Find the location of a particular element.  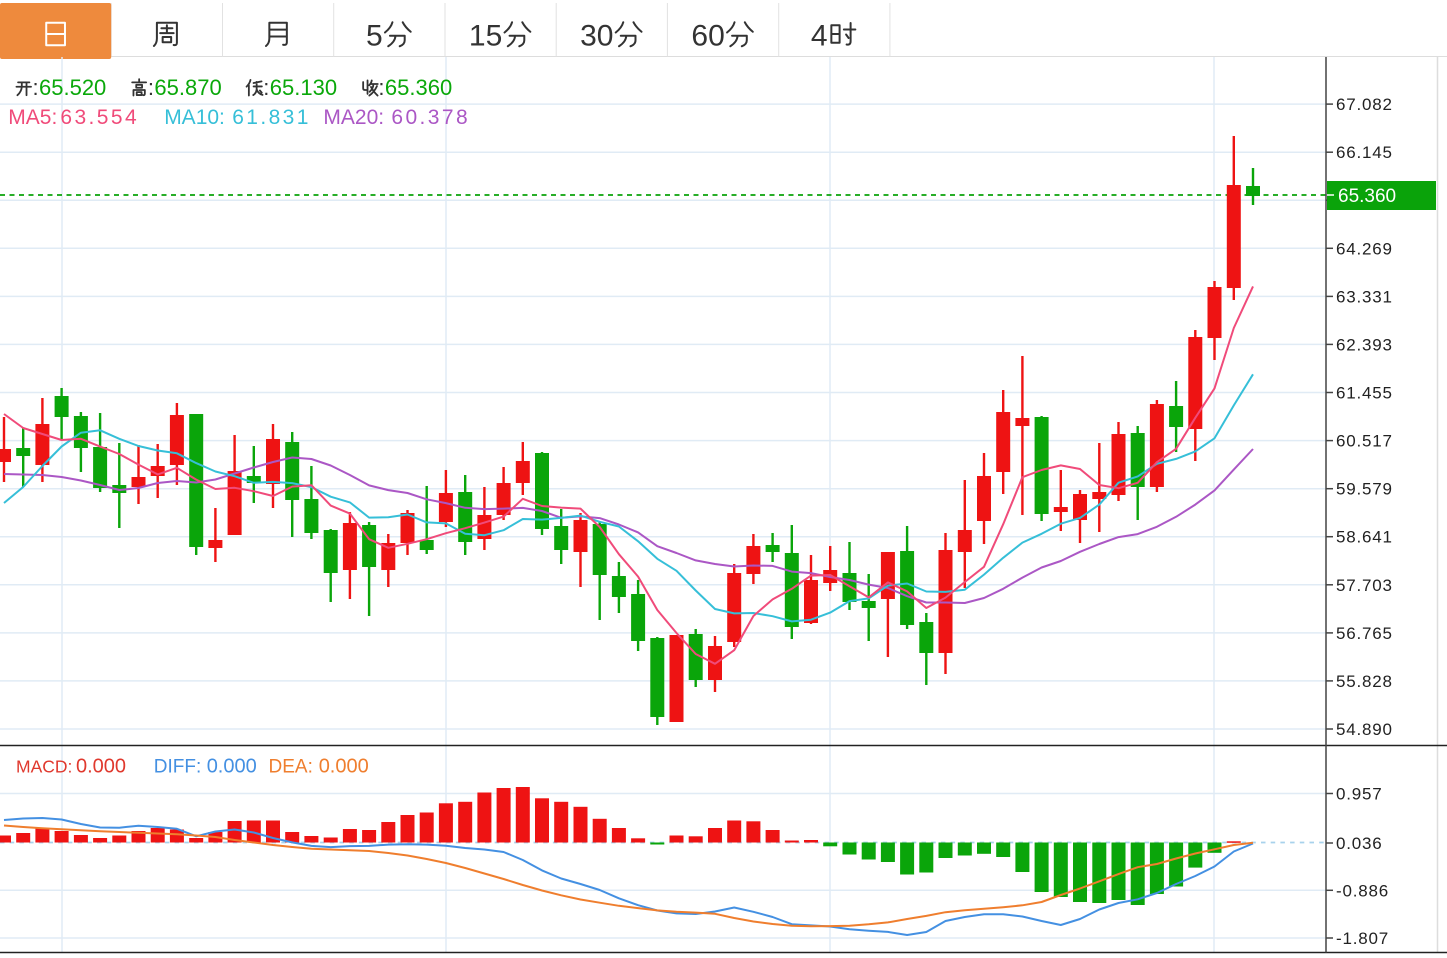

svg-text: -0.886 is located at coordinates (1362, 890).